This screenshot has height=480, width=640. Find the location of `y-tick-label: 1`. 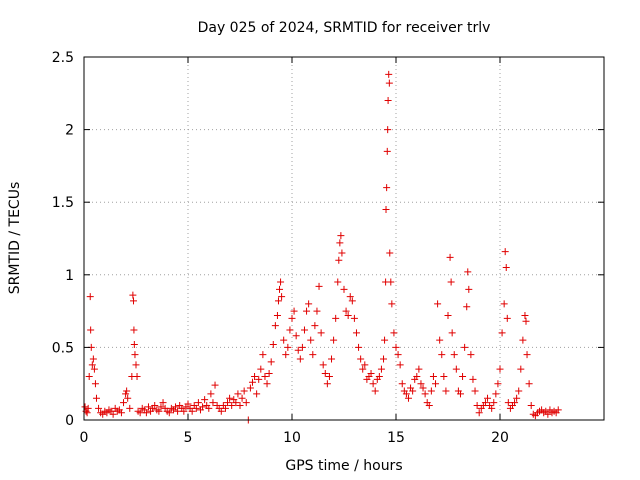

y-tick-label: 1 is located at coordinates (69, 276).